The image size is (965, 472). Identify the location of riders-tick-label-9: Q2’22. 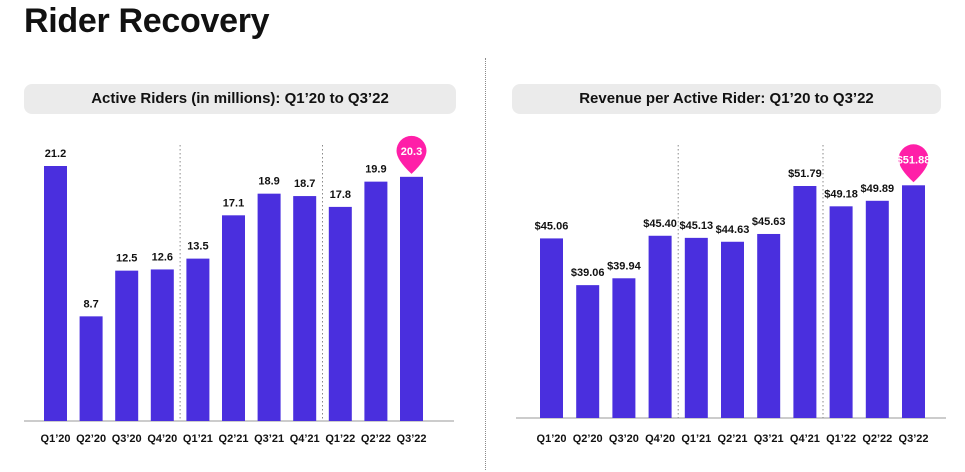
(376, 439).